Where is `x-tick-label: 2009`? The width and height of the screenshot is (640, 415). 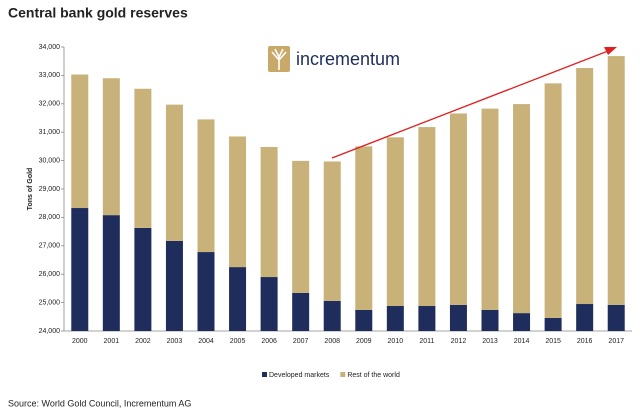
x-tick-label: 2009 is located at coordinates (364, 341).